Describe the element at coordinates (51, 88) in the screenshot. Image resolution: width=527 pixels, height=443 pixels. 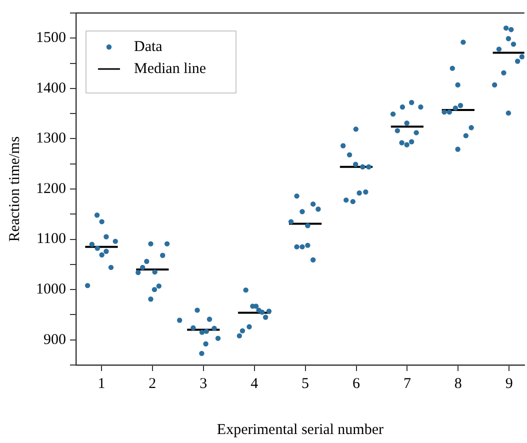
I see `y-tick-label: 1400` at that location.